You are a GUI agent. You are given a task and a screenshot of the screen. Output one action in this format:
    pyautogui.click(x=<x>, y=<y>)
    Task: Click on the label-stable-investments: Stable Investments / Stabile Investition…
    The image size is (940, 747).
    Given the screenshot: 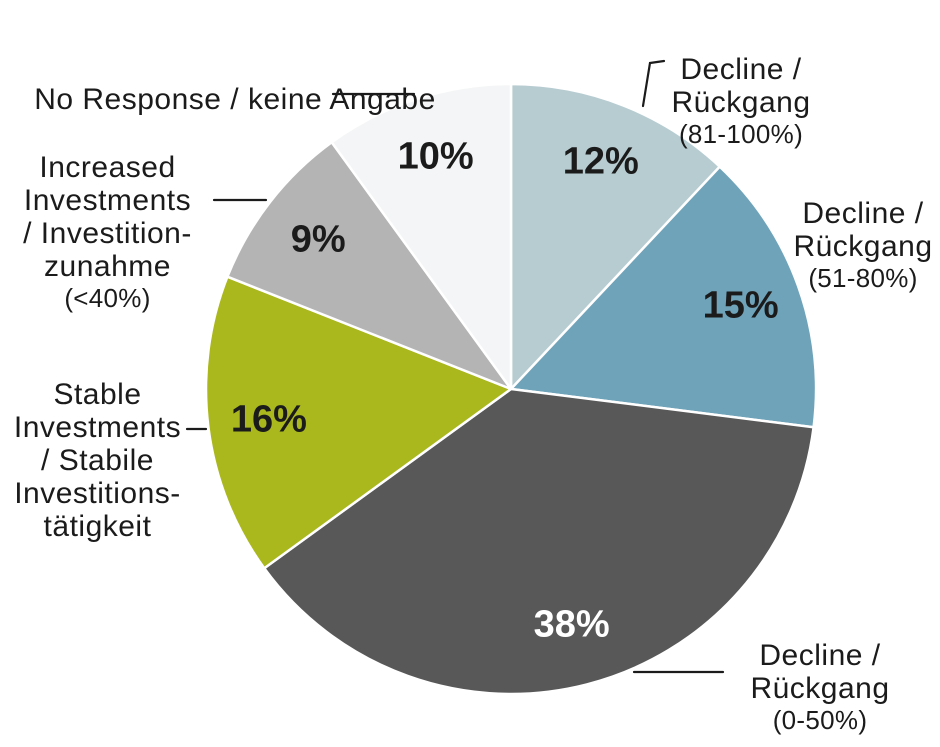 What is the action you would take?
    pyautogui.click(x=97, y=444)
    